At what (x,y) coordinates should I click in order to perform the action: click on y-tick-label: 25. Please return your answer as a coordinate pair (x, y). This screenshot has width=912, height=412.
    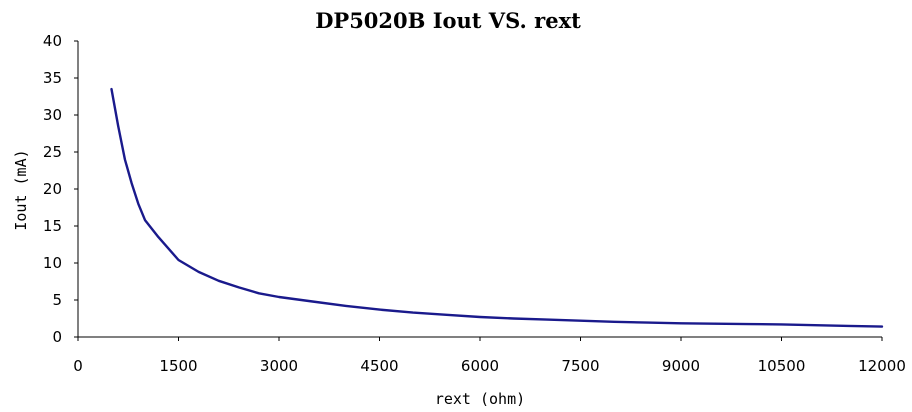
    Looking at the image, I should click on (52, 152).